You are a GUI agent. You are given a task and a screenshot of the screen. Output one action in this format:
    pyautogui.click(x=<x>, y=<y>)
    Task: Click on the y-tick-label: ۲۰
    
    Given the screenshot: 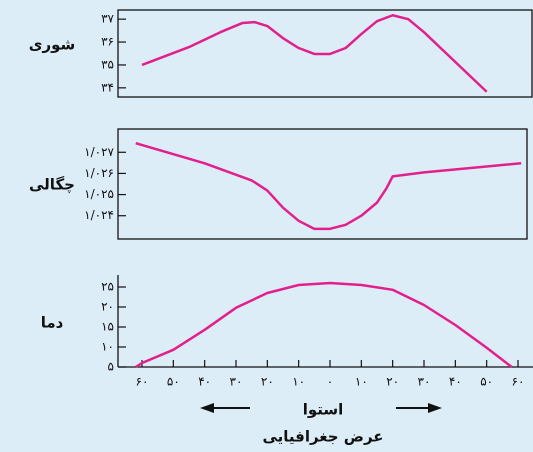 What is the action you would take?
    pyautogui.click(x=107, y=307)
    